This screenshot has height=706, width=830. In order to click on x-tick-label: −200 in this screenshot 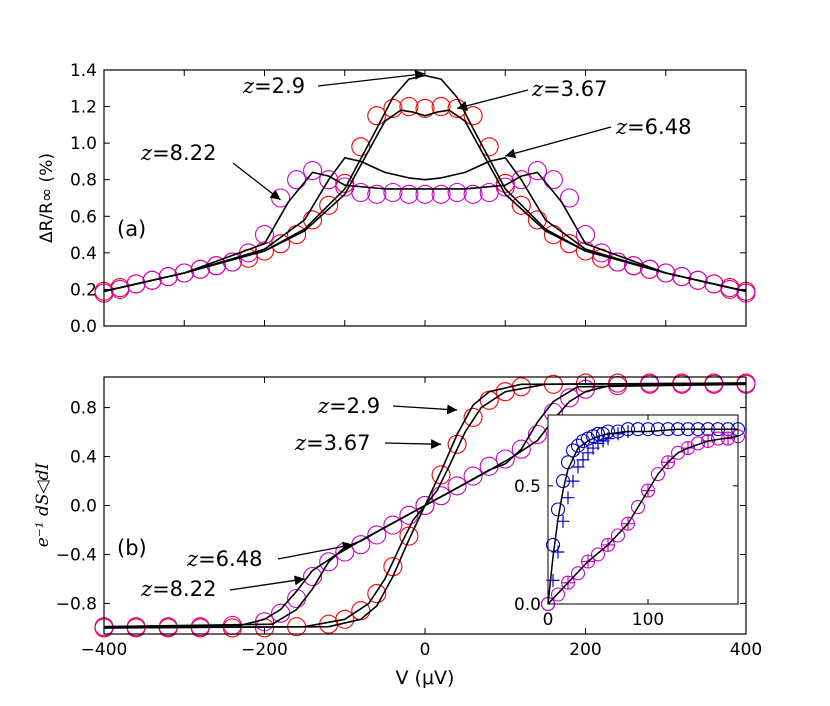, I will do `click(264, 650)`.